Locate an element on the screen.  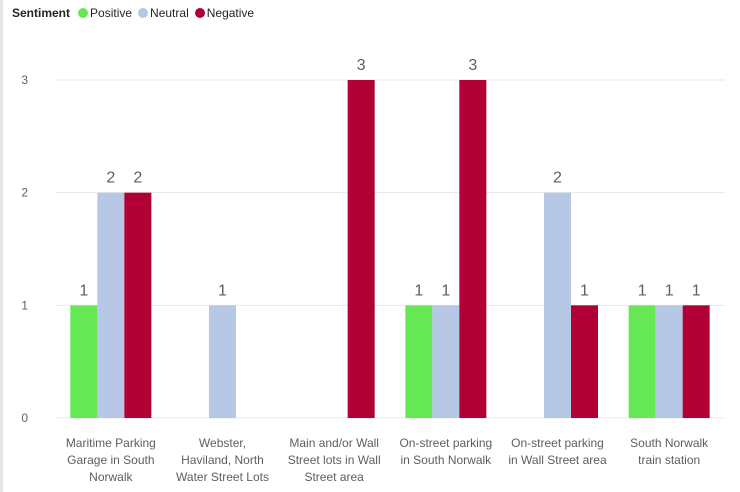
y-tick-label-2: 2 is located at coordinates (24, 193).